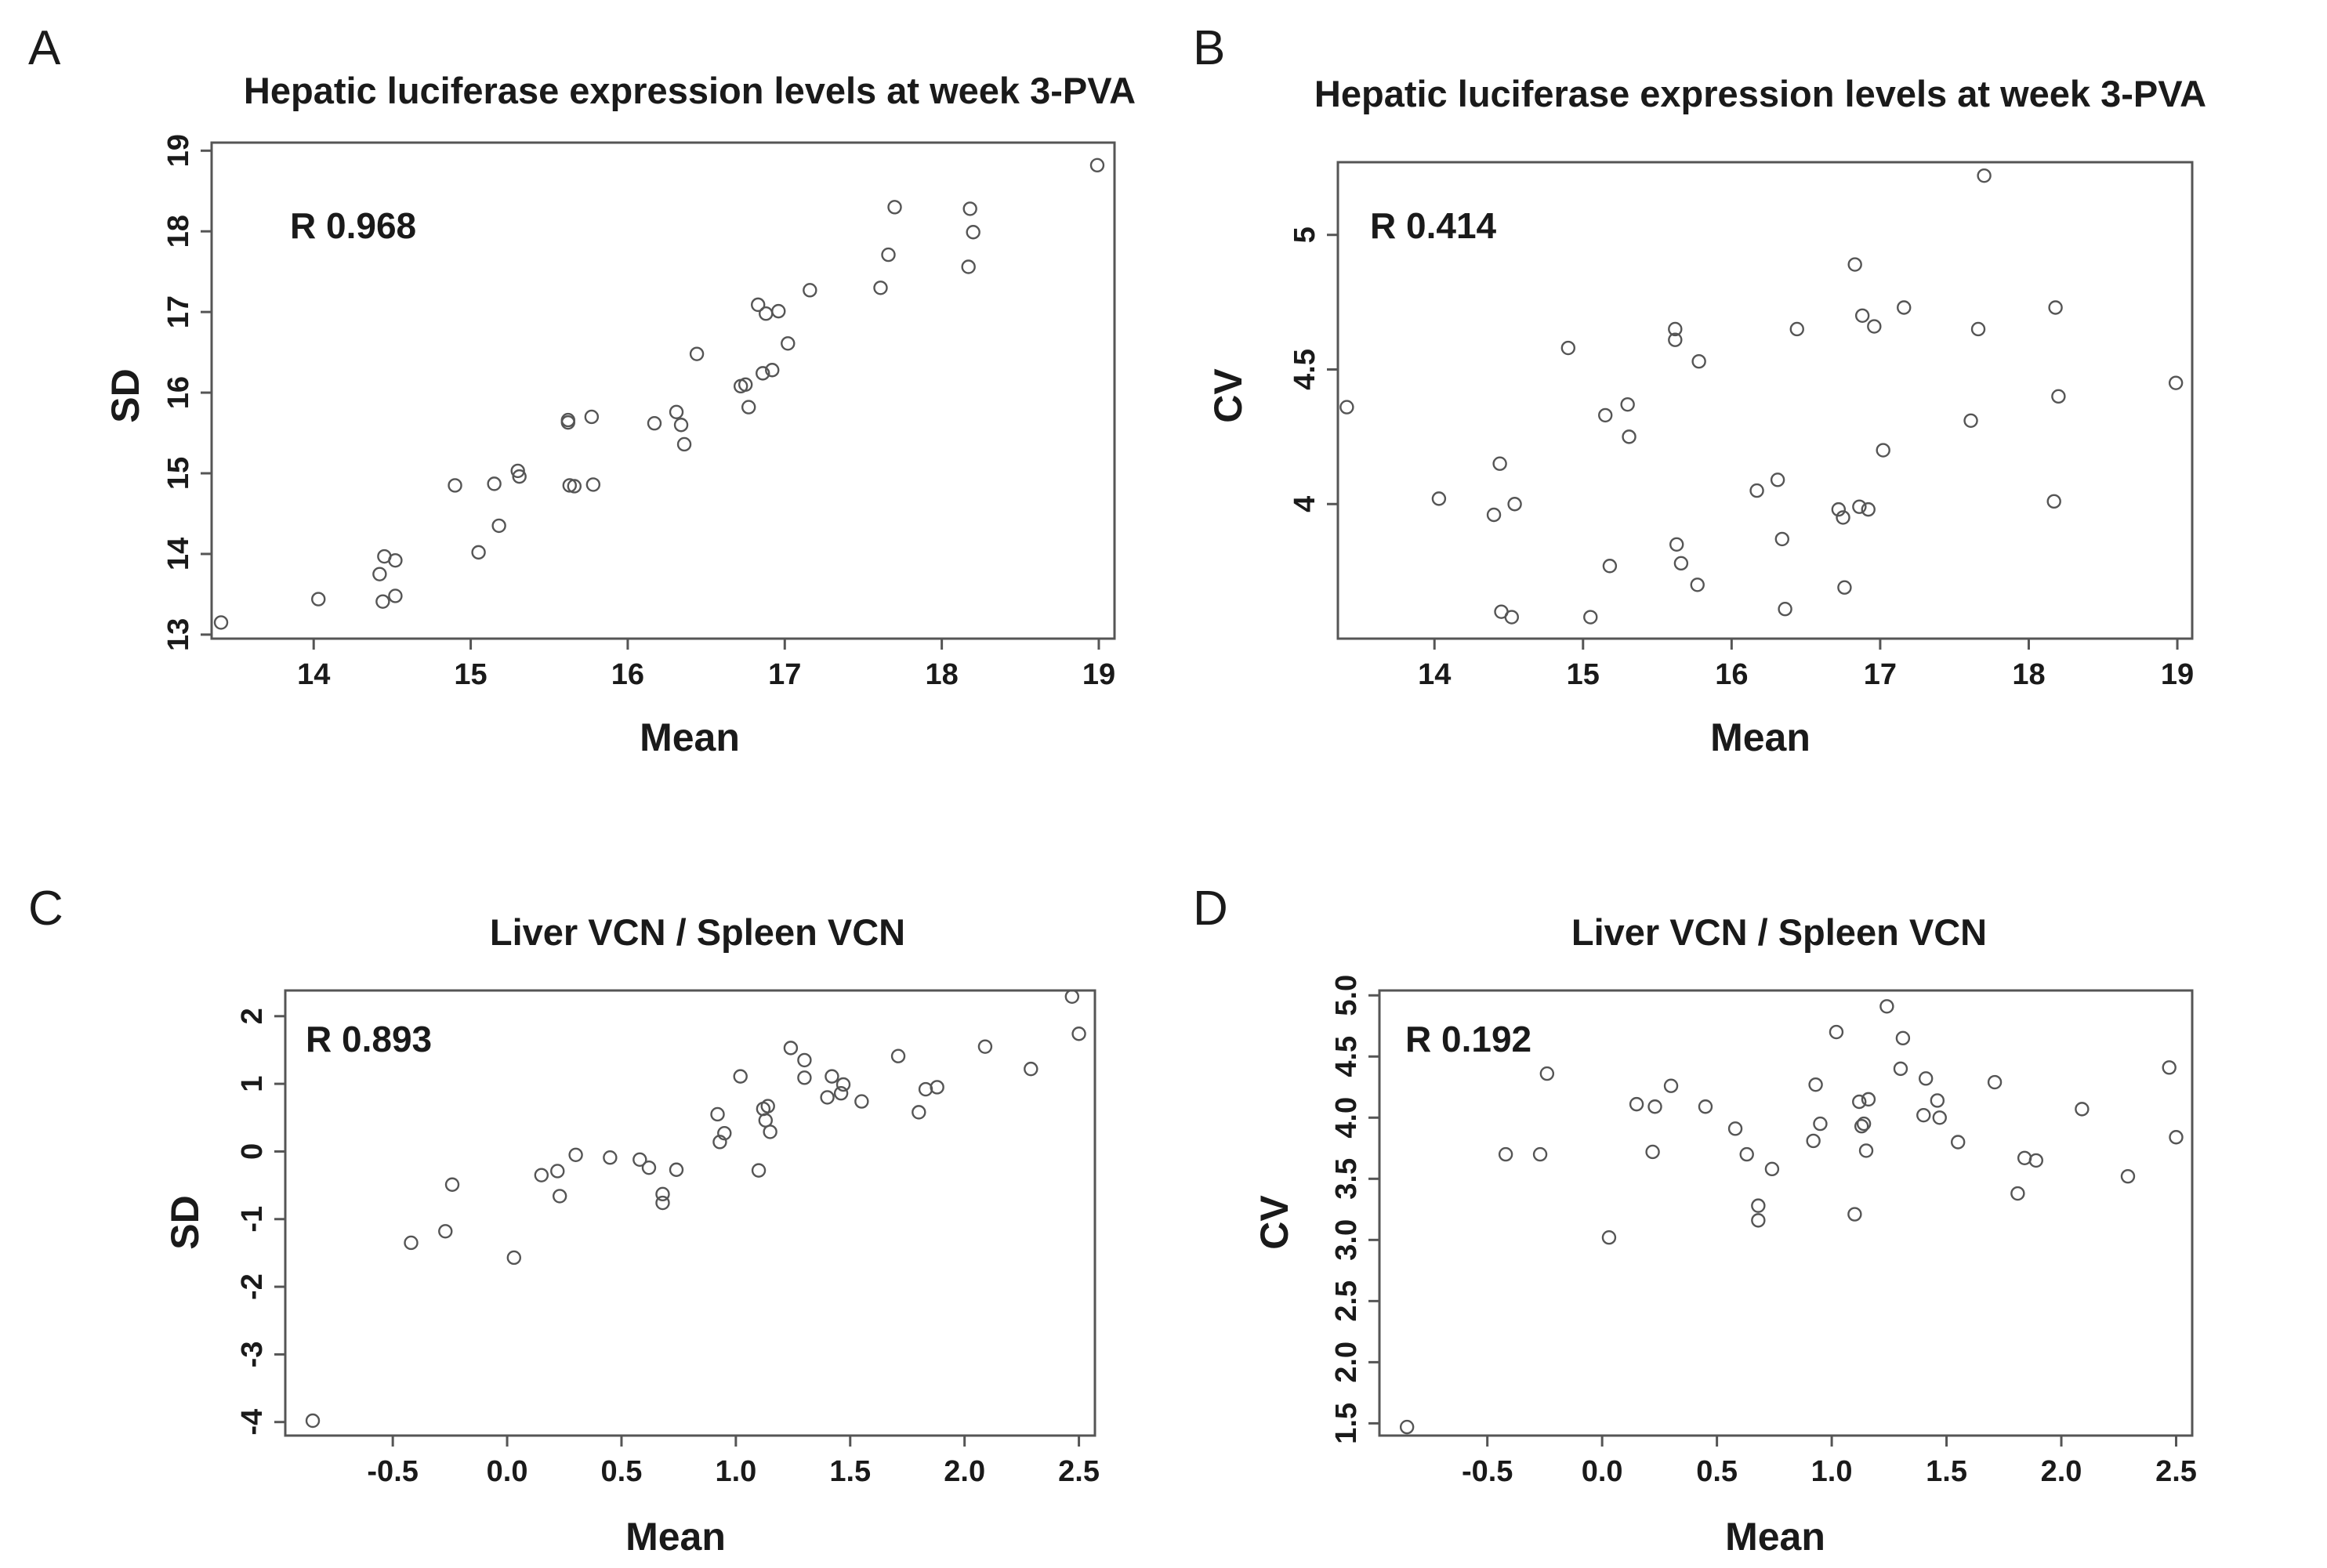 This screenshot has height=1568, width=2327. Describe the element at coordinates (850, 1472) in the screenshot. I see `panel-c-x-tick-label: 1.5` at that location.